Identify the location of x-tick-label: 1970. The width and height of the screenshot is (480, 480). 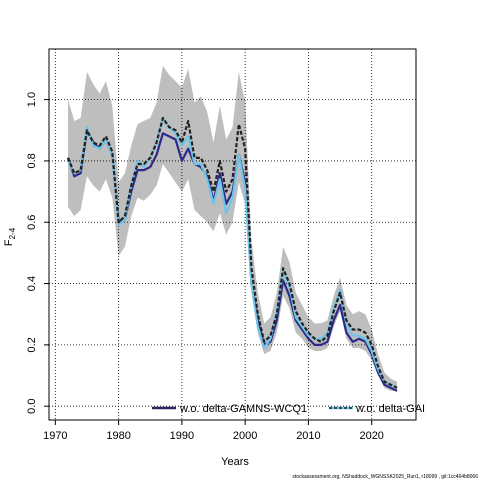
(55, 436).